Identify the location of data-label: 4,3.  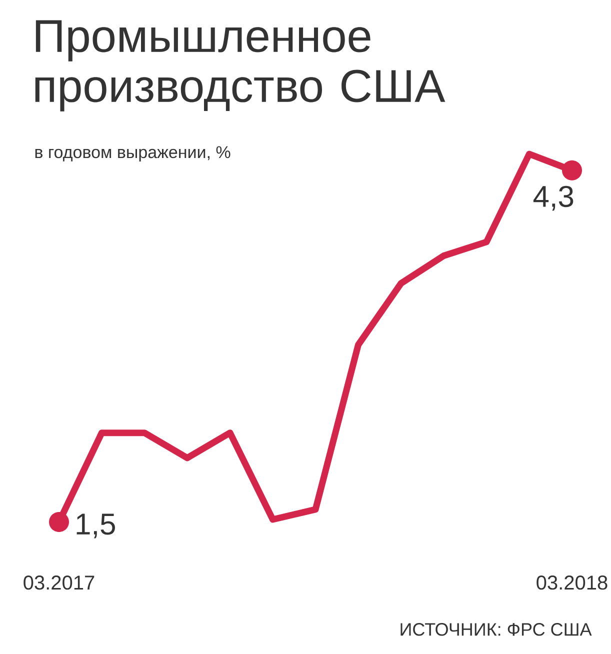
(553, 198).